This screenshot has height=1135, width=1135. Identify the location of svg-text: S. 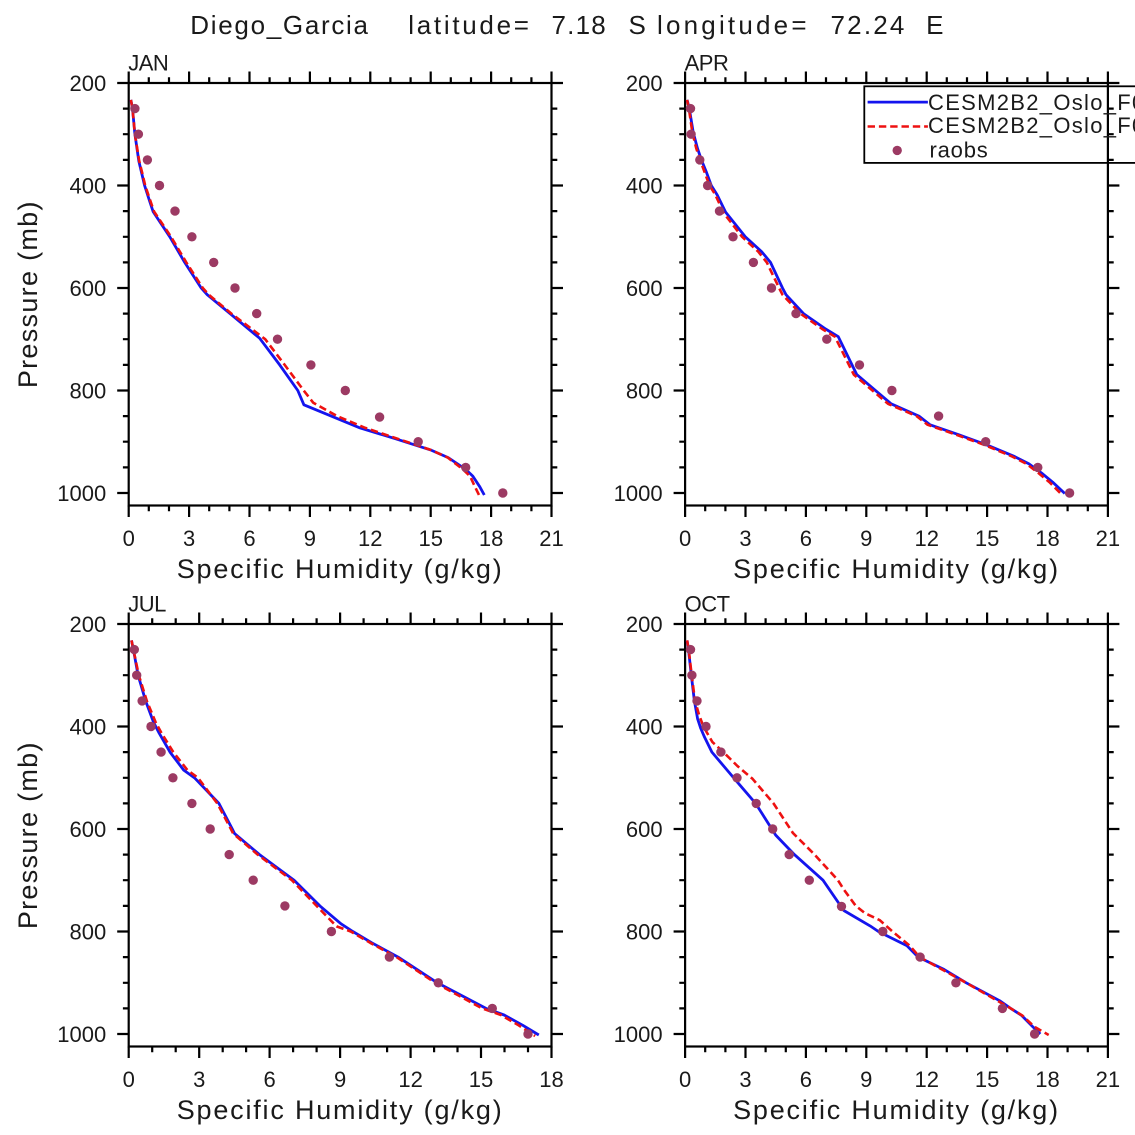
(637, 25).